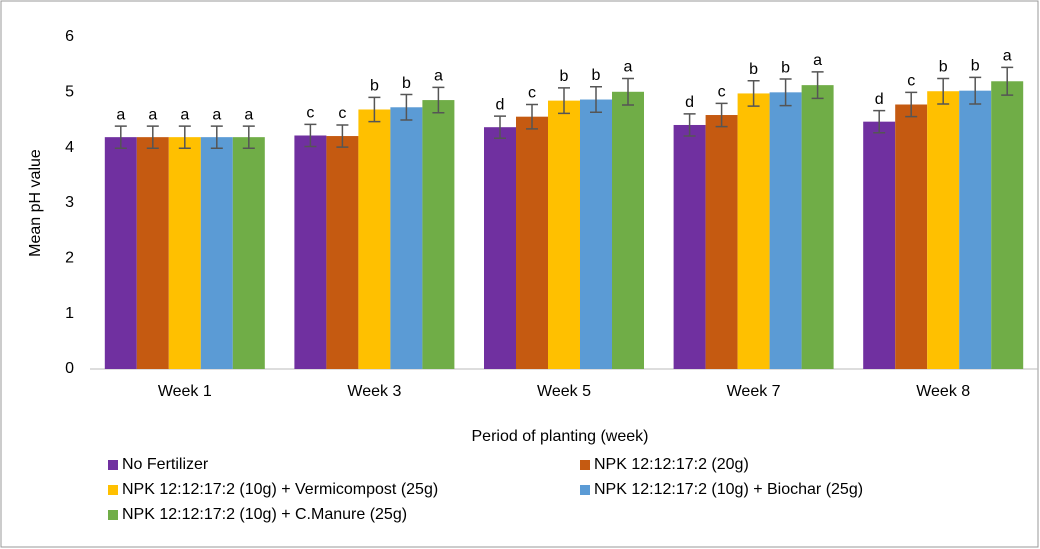 This screenshot has height=549, width=1040. Describe the element at coordinates (754, 391) in the screenshot. I see `x-tick-label: Week 7` at that location.